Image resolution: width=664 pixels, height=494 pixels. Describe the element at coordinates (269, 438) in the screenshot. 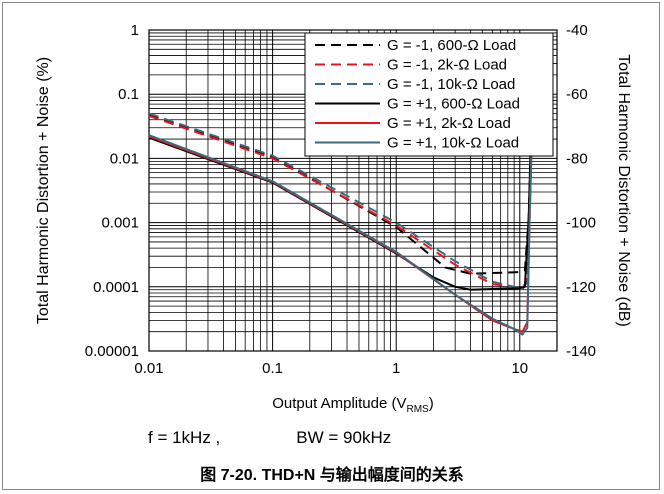

I see `test-conditions: f = 1kHz , BW = 90kHz` at that location.